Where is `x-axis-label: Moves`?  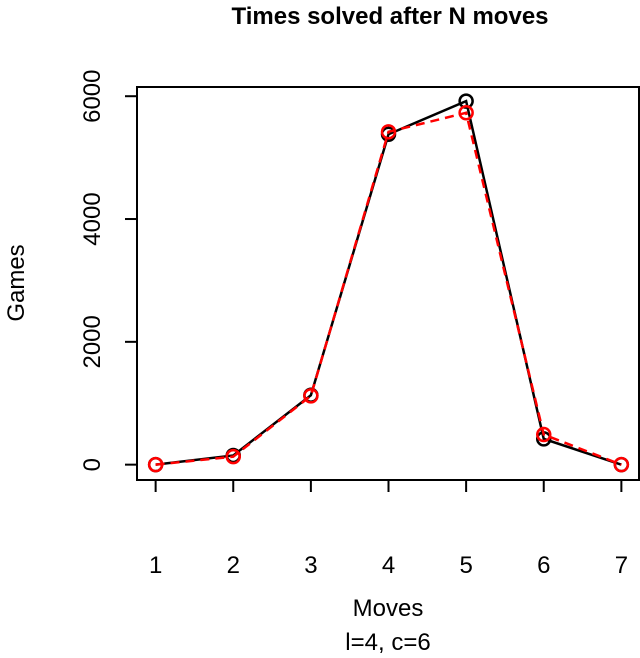 x-axis-label: Moves is located at coordinates (388, 608).